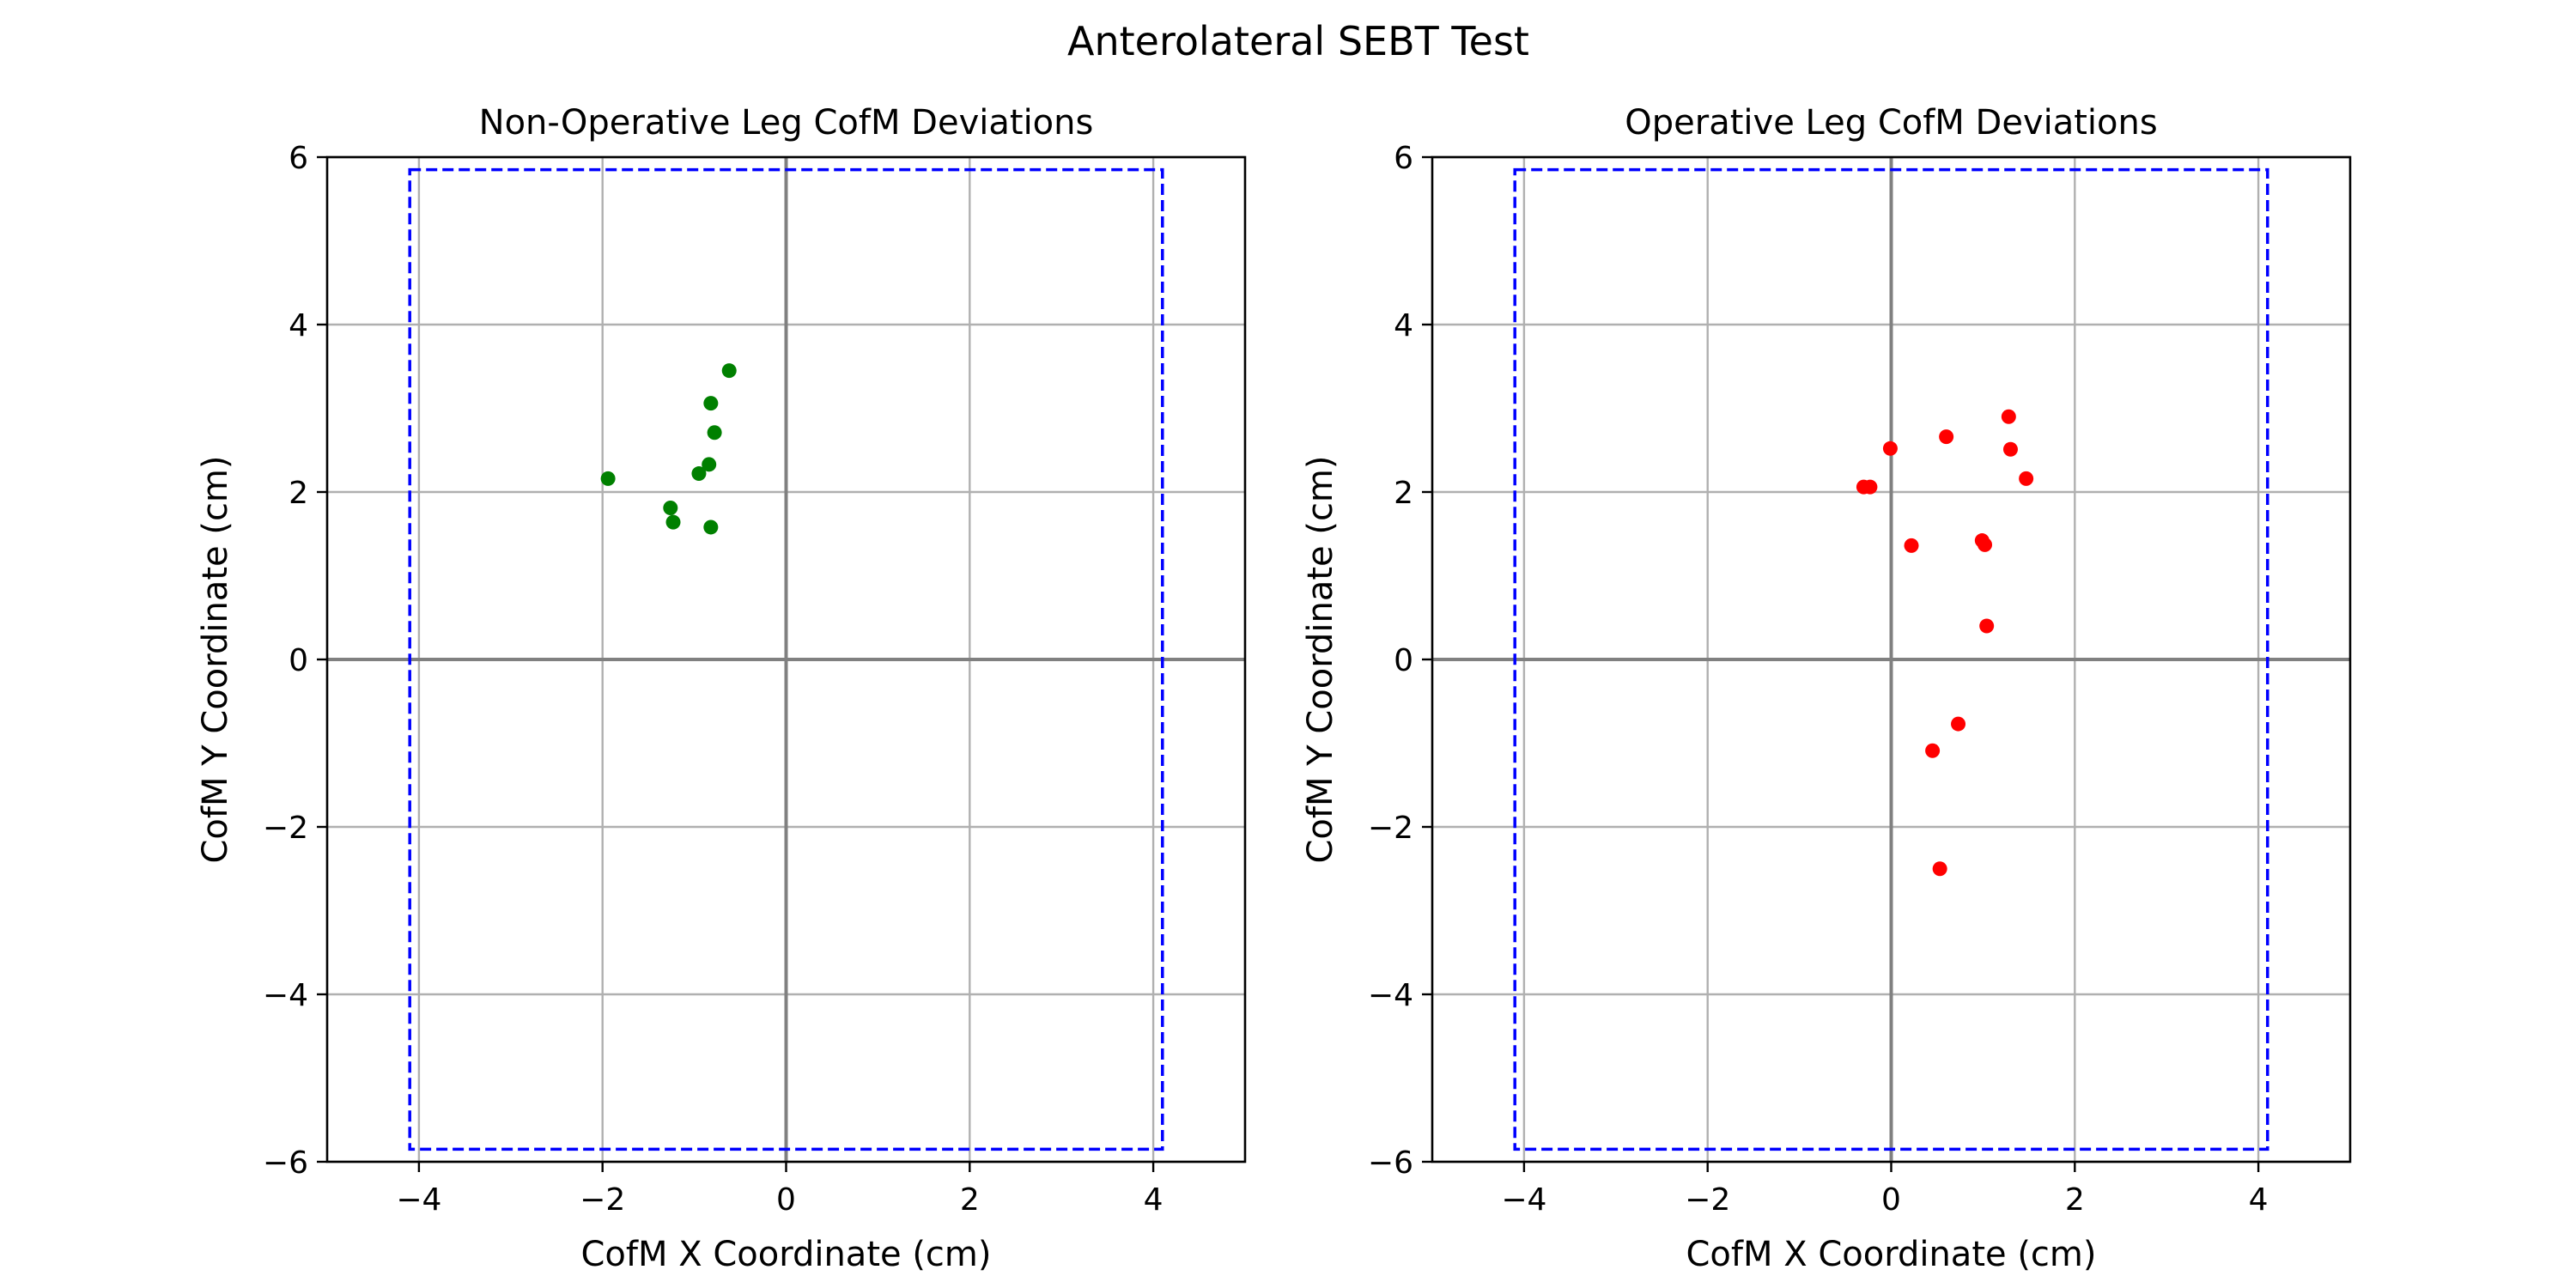 The width and height of the screenshot is (2576, 1288). What do you see at coordinates (786, 123) in the screenshot?
I see `panel-title: Non-Operative Leg CofM Deviations` at bounding box center [786, 123].